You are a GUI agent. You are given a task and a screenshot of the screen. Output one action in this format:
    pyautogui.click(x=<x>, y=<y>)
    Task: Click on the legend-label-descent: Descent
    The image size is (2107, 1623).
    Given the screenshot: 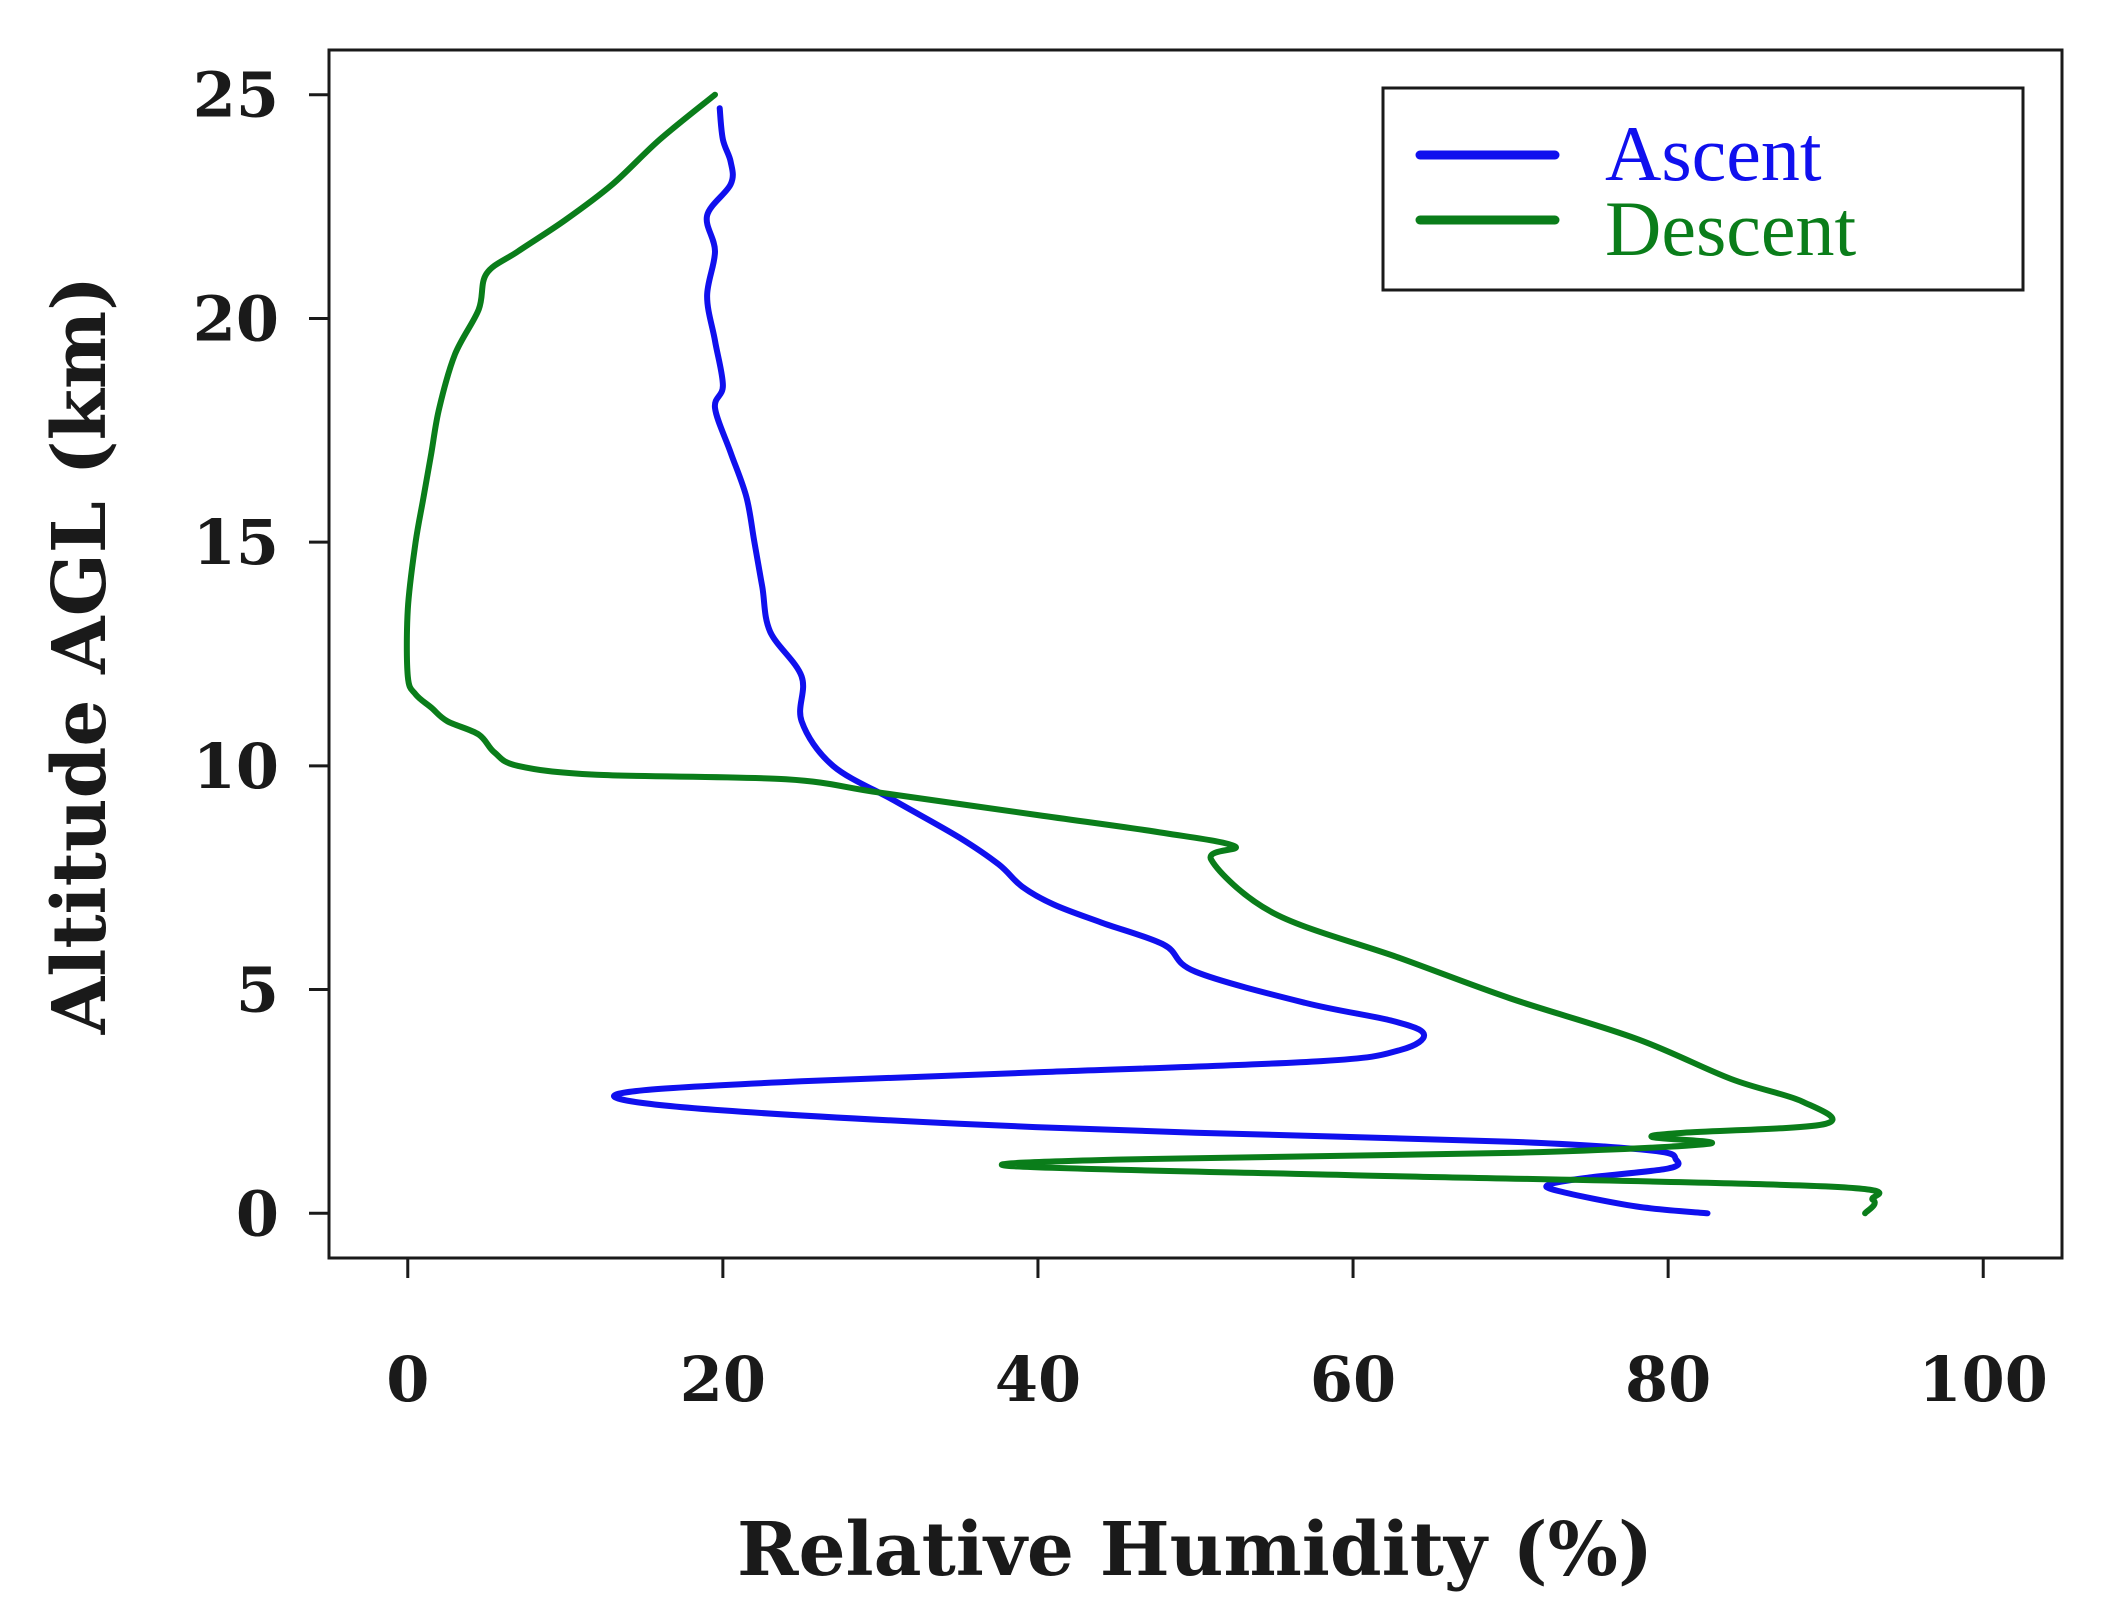 What is the action you would take?
    pyautogui.click(x=1731, y=228)
    